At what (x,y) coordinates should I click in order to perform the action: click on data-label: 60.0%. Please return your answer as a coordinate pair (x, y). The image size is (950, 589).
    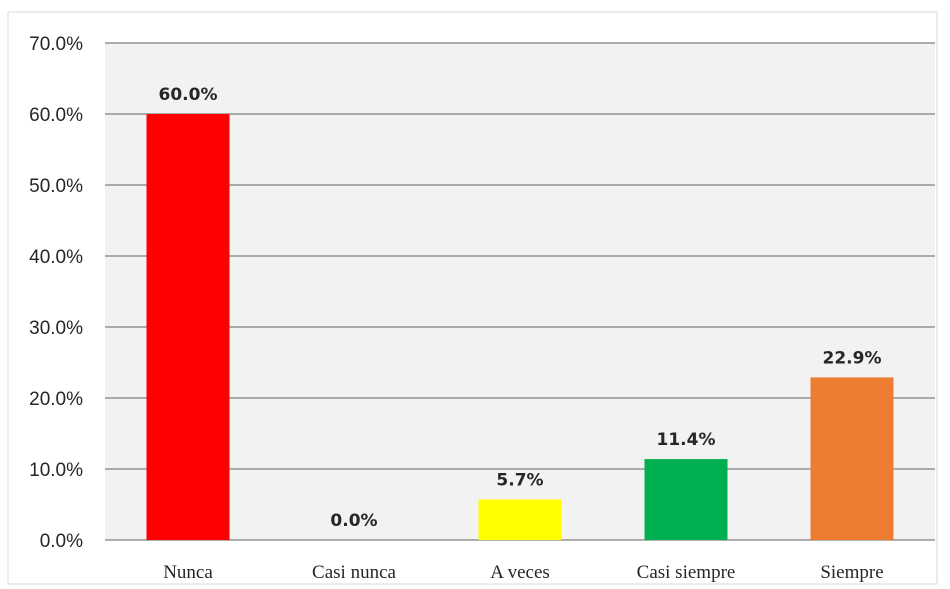
    Looking at the image, I should click on (188, 95).